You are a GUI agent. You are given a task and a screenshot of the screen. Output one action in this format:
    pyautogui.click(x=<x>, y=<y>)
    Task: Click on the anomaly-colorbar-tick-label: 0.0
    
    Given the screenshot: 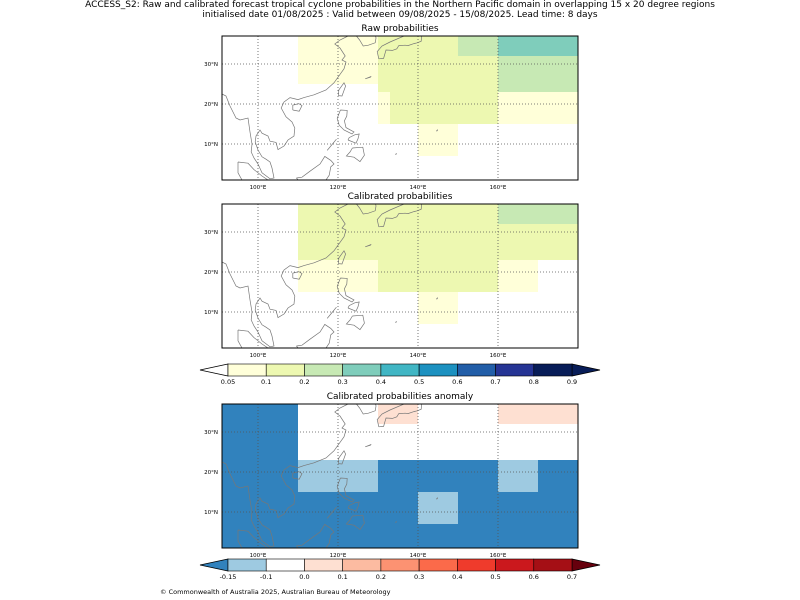 What is the action you would take?
    pyautogui.click(x=304, y=577)
    